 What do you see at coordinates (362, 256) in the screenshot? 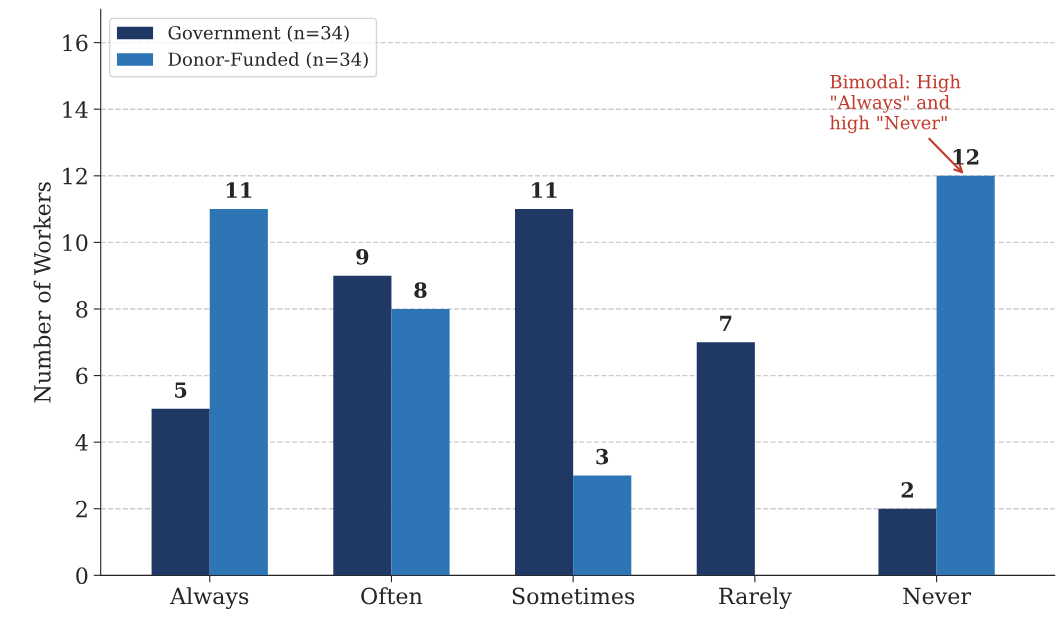
I see `data-label: 9` at bounding box center [362, 256].